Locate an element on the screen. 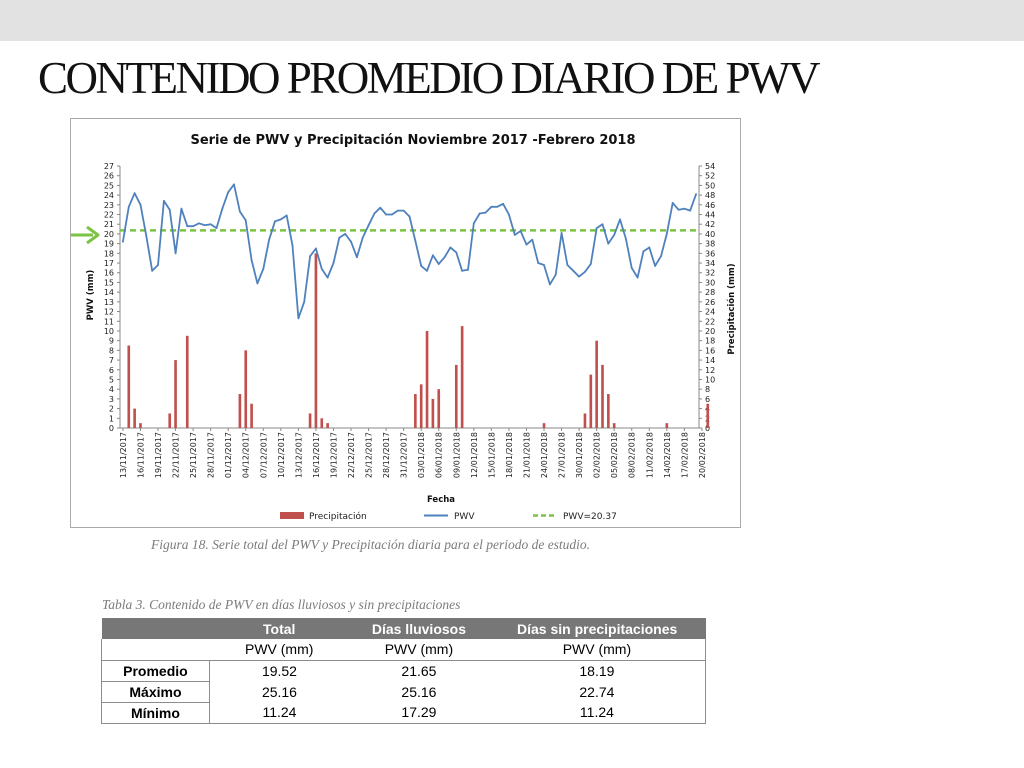 The height and width of the screenshot is (768, 1024). x-tick-label: 13/12/2017 is located at coordinates (298, 455).